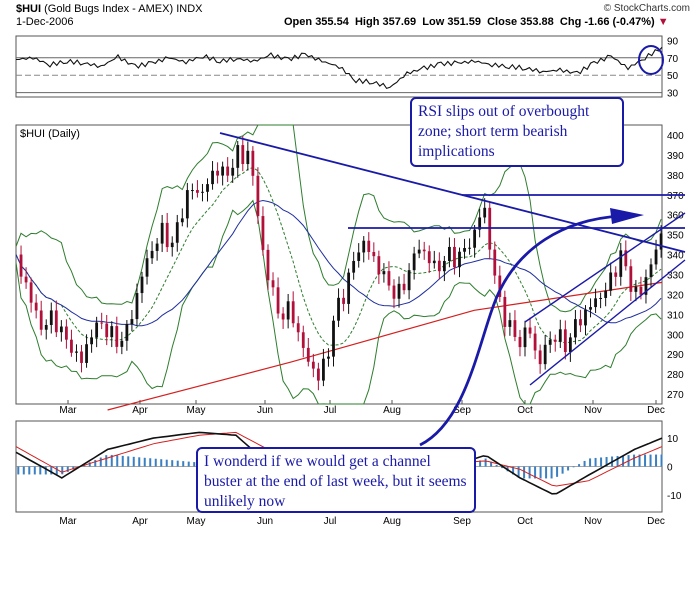  Describe the element at coordinates (265, 521) in the screenshot. I see `macd-month-label: Jun` at that location.